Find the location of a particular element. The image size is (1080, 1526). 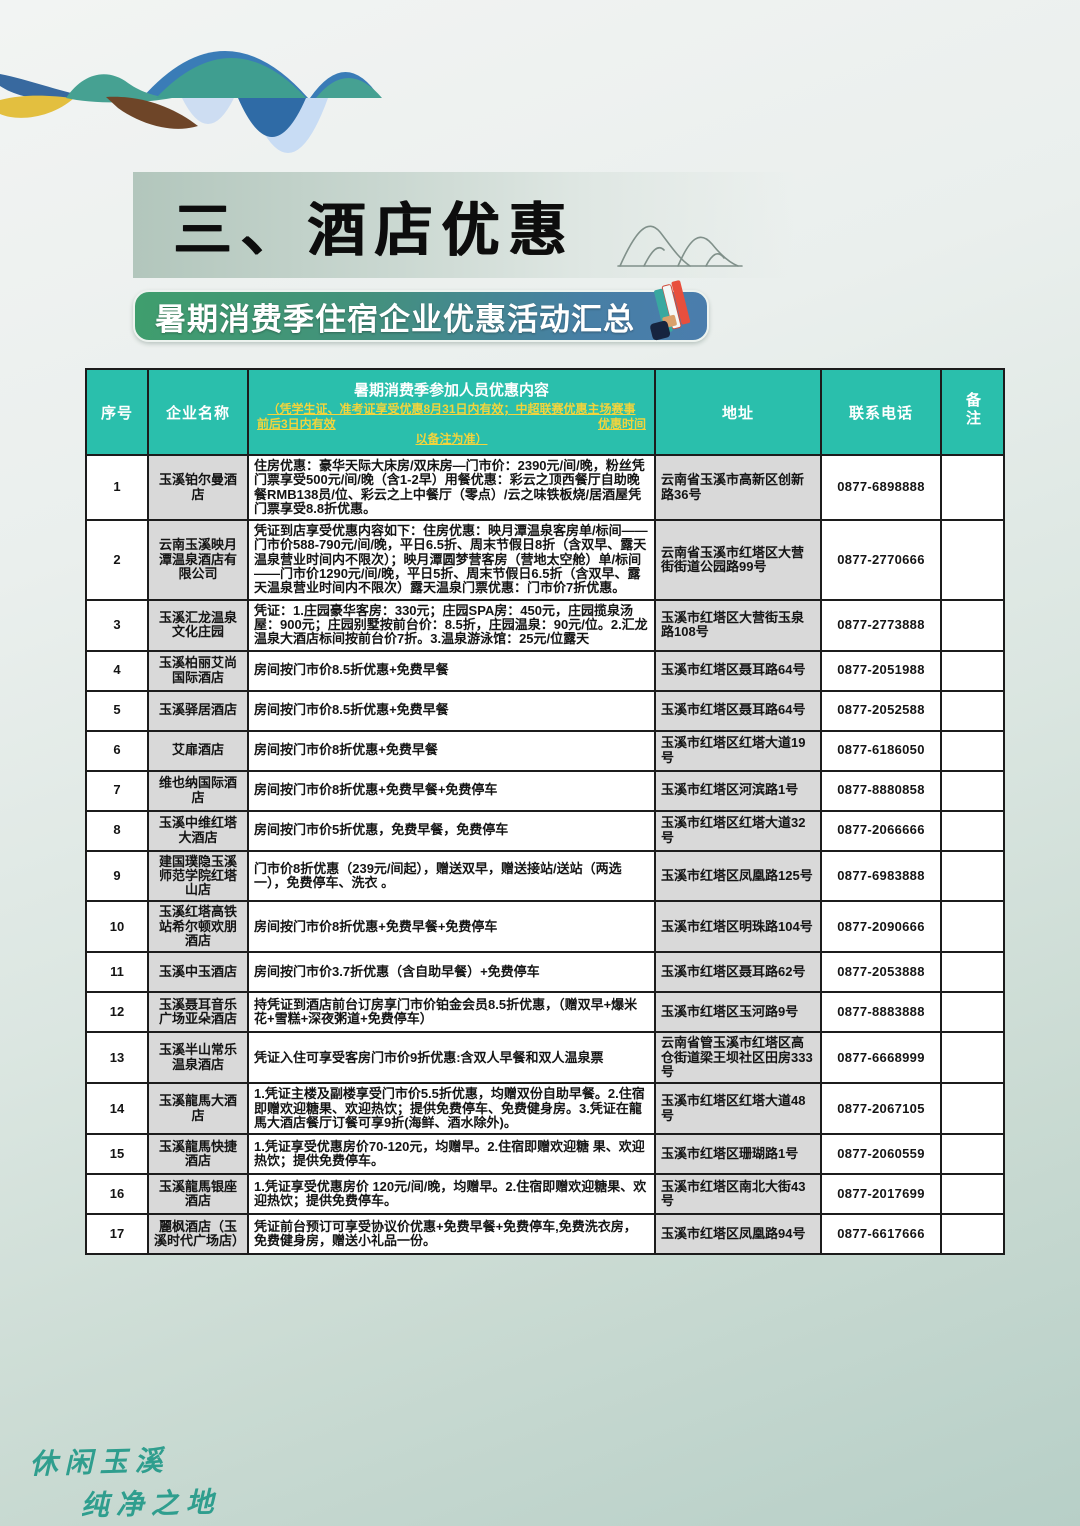

hotel-name: 玉溪红塔高铁站希尔顿欢朋酒店 is located at coordinates (198, 927).